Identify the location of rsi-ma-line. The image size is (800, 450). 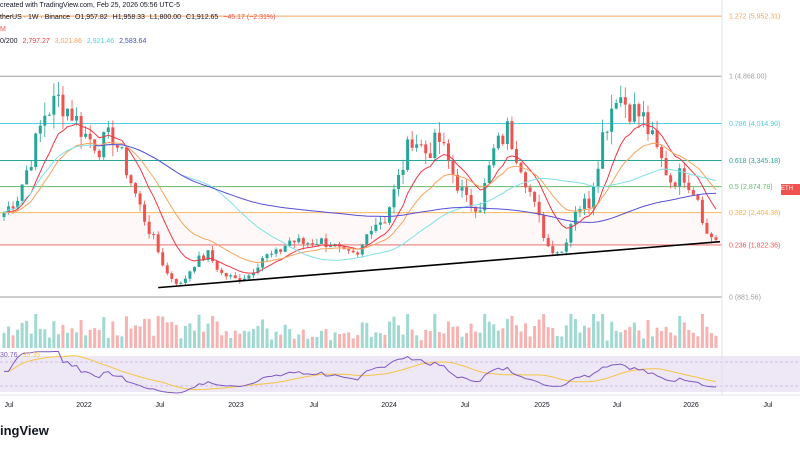
(360, 373).